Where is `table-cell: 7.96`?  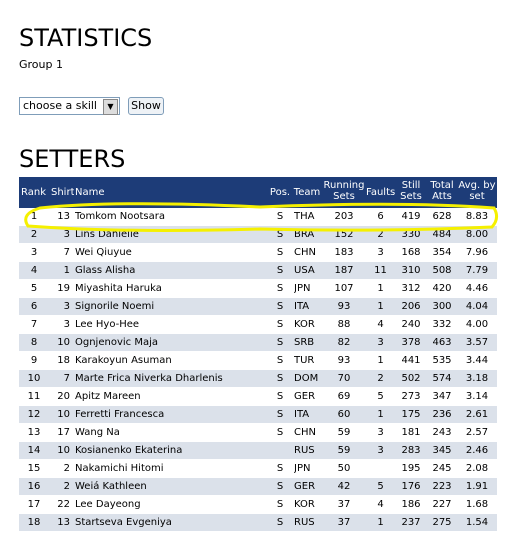 table-cell: 7.96 is located at coordinates (477, 252).